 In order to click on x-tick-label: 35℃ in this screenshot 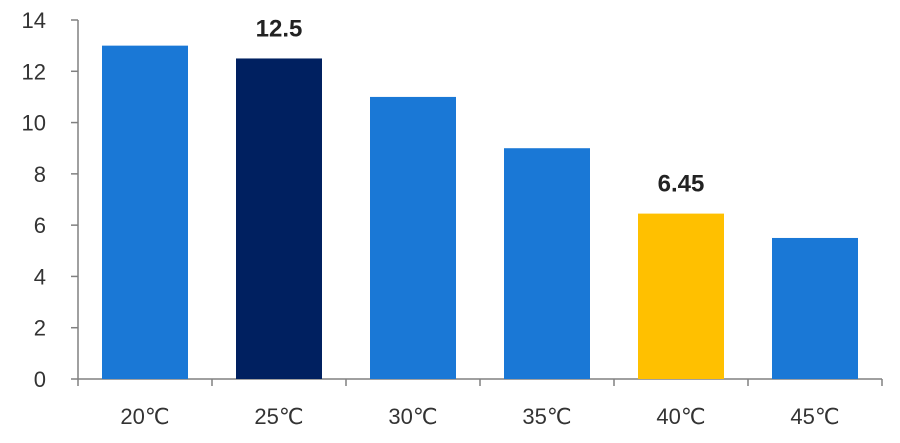, I will do `click(546, 416)`.